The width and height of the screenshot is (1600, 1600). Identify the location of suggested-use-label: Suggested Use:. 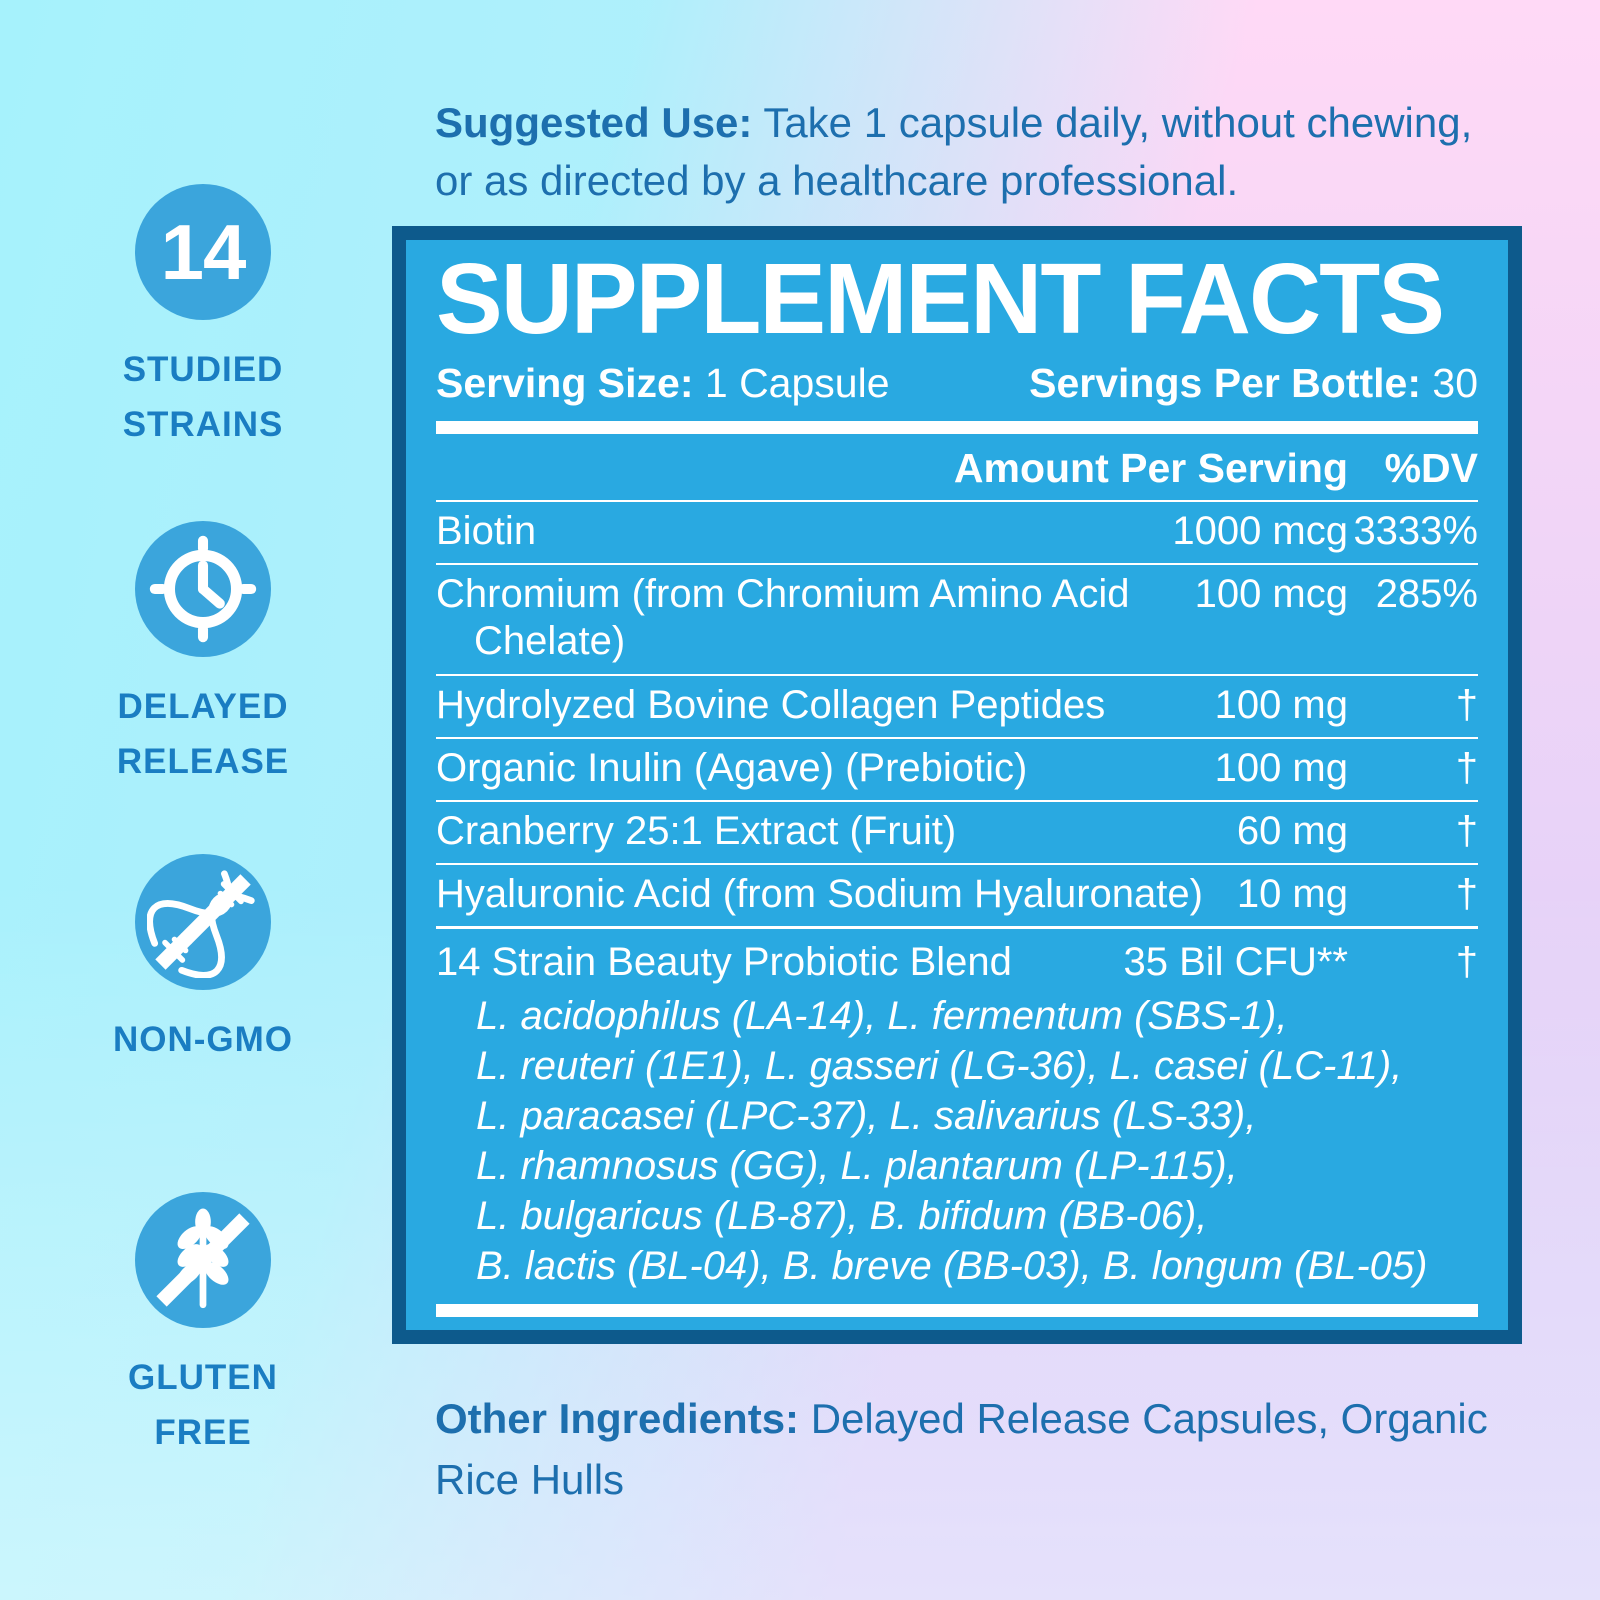
(594, 122).